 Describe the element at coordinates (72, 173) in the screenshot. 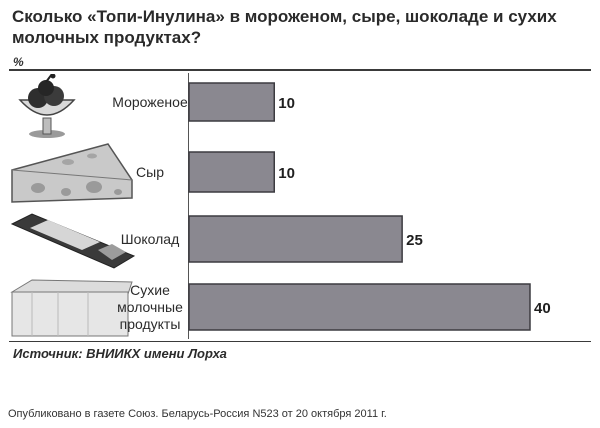

I see `cheese-icon` at that location.